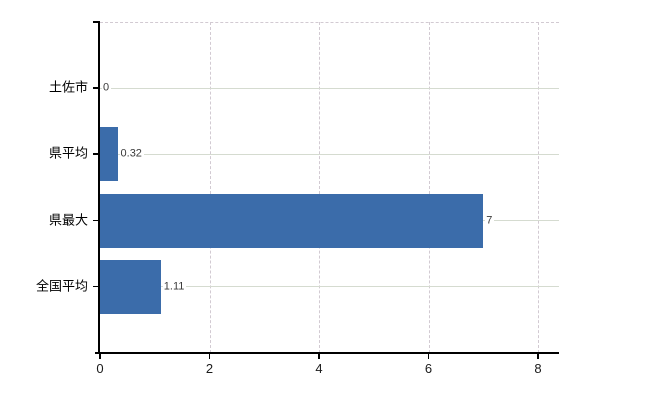 The height and width of the screenshot is (400, 650). I want to click on x-tick-label: 8, so click(538, 368).